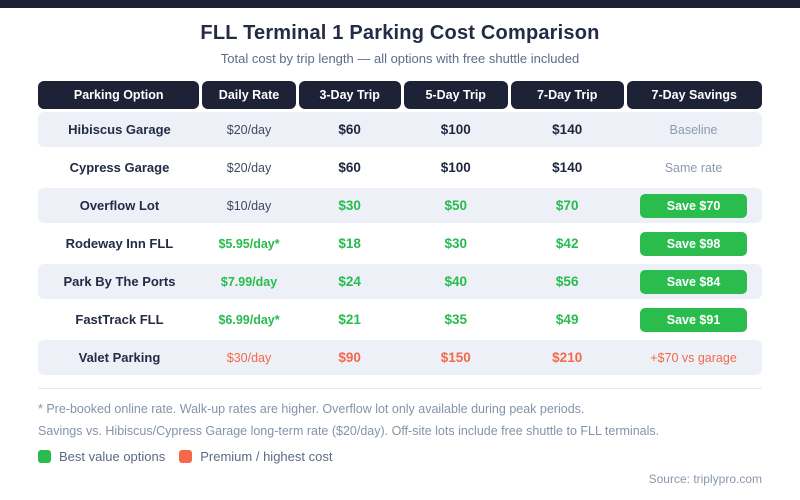  What do you see at coordinates (705, 479) in the screenshot?
I see `source-credit: Source: triplypro.com` at bounding box center [705, 479].